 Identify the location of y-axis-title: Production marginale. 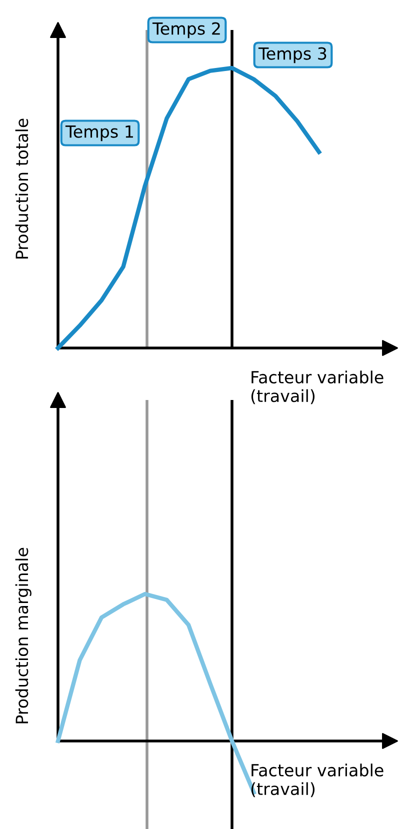
(23, 636).